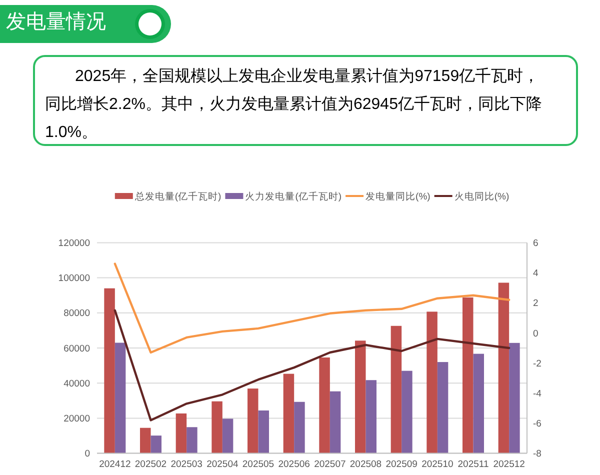 The height and width of the screenshot is (475, 600). What do you see at coordinates (74, 243) in the screenshot?
I see `y-tick-label: 120000` at bounding box center [74, 243].